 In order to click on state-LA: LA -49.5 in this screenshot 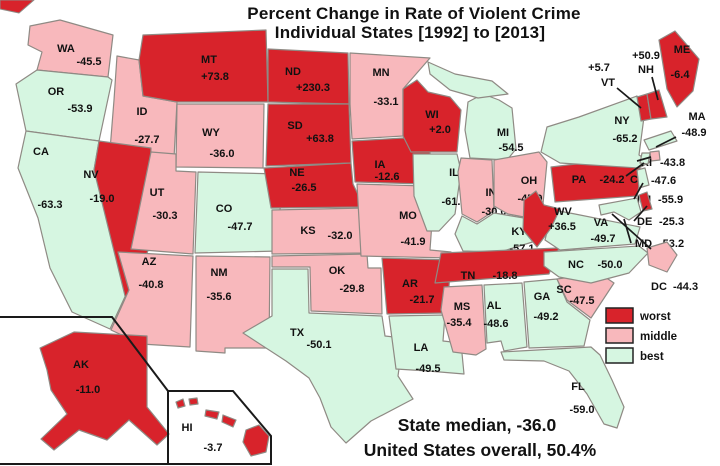, I will do `click(426, 344)`.